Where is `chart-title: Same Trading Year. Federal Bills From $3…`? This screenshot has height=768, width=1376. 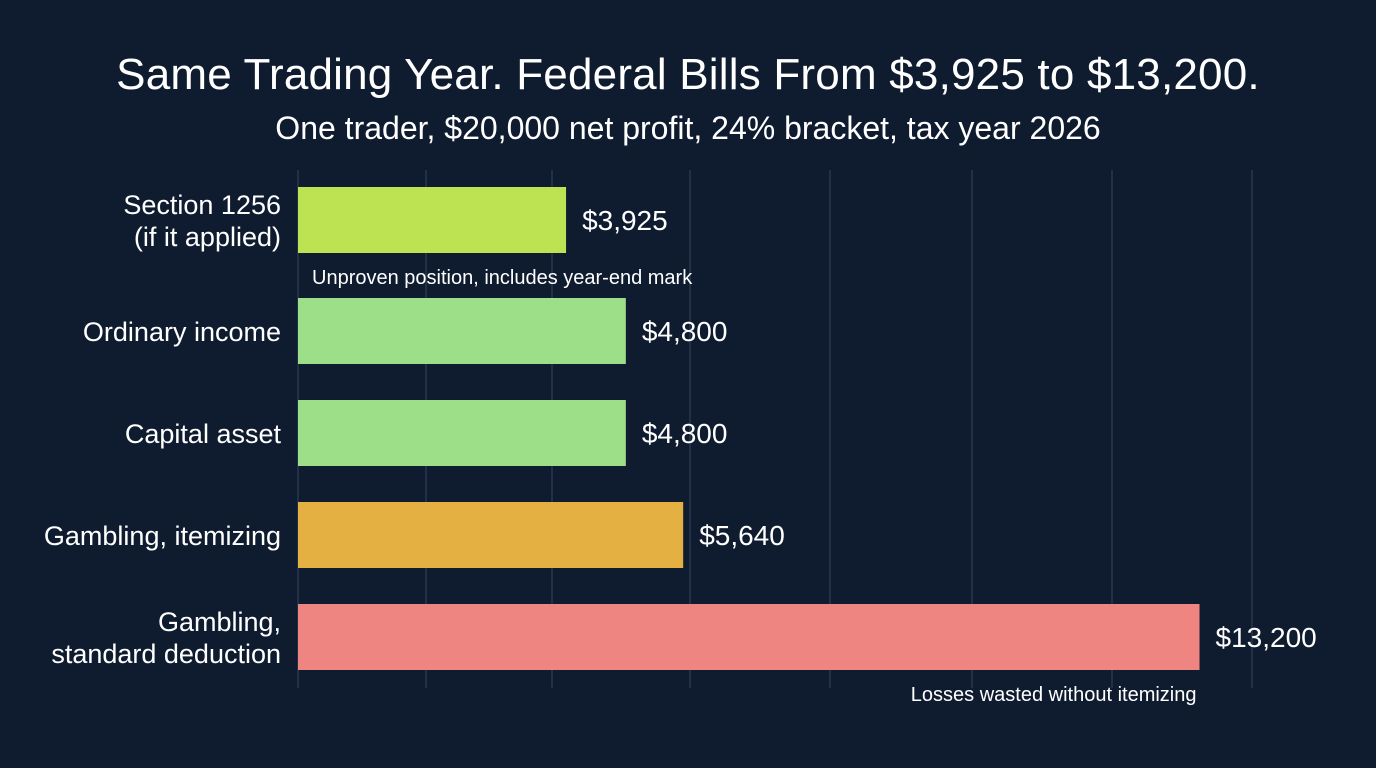
chart-title: Same Trading Year. Federal Bills From $3… is located at coordinates (688, 74).